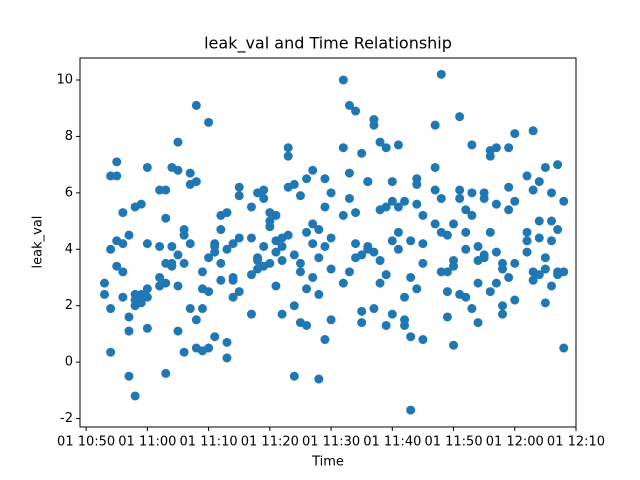 This screenshot has height=480, width=640. Describe the element at coordinates (66, 418) in the screenshot. I see `y-tick-label: -2` at that location.